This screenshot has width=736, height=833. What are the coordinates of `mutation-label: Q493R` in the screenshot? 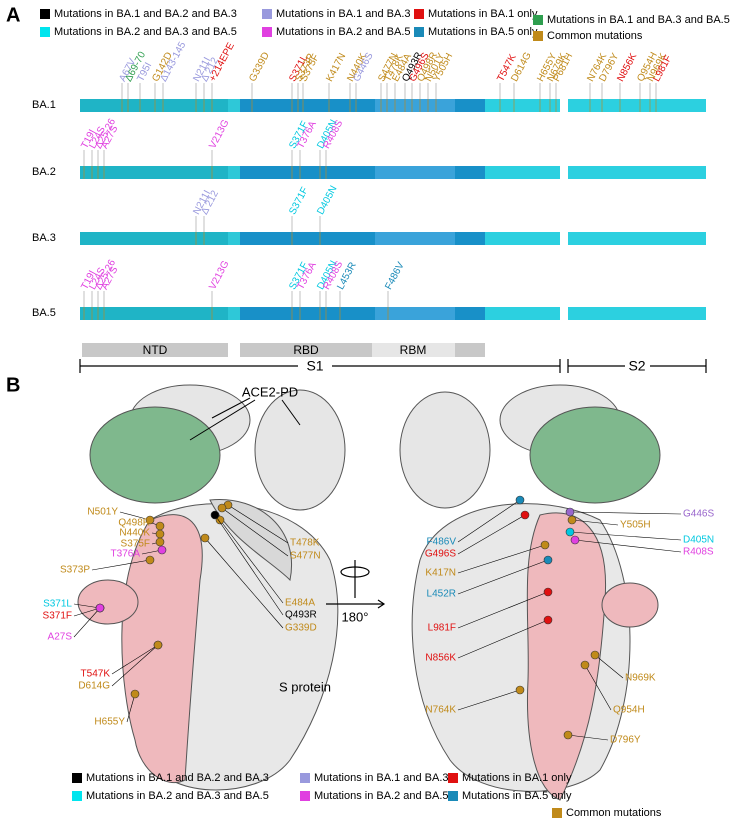 It's located at (301, 615).